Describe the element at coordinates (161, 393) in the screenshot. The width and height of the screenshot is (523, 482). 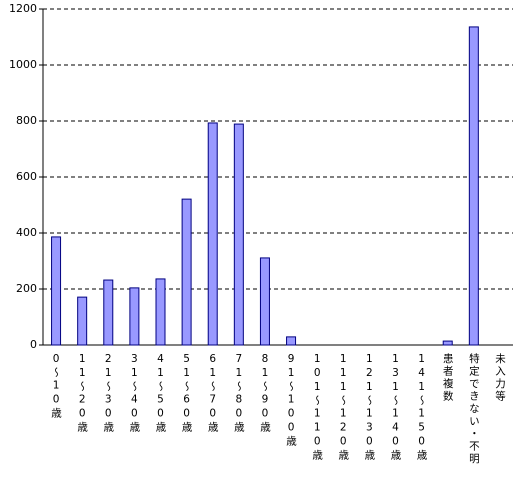
I see `x-tick-label: 41～50歳` at that location.